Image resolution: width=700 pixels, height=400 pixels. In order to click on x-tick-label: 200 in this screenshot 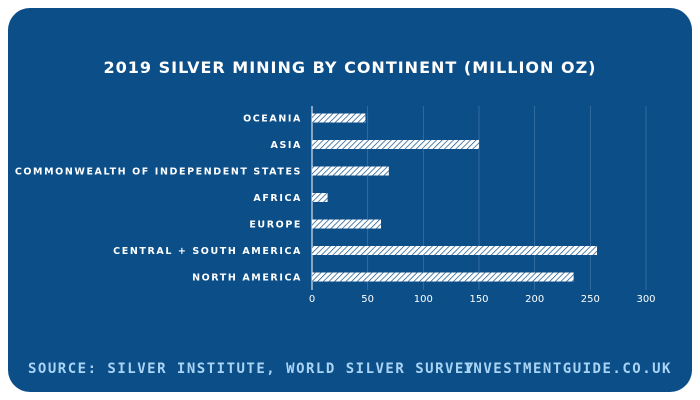, I will do `click(534, 299)`.